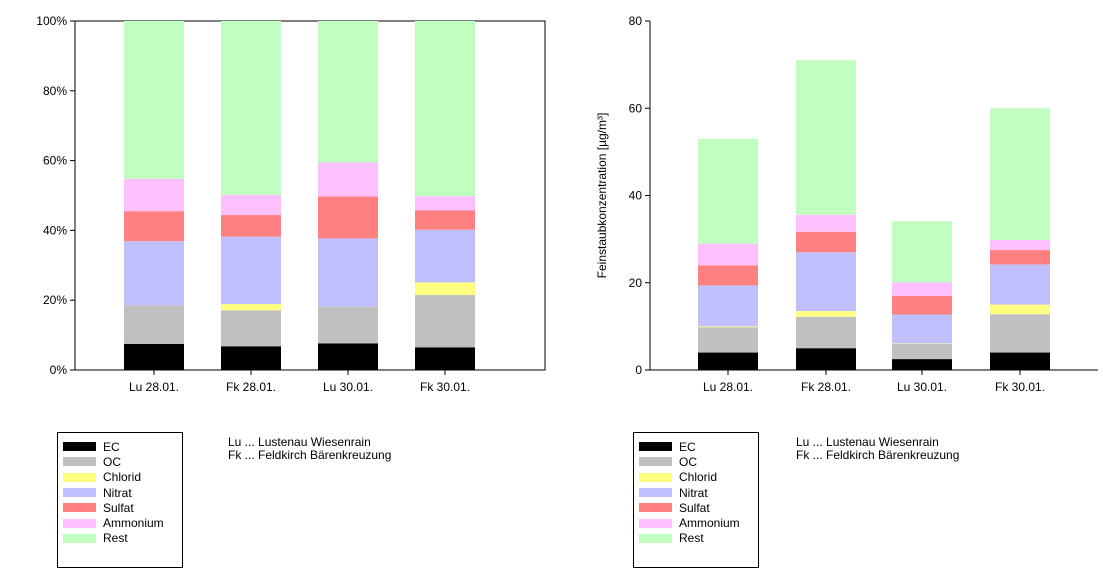 The height and width of the screenshot is (568, 1103). Describe the element at coordinates (636, 21) in the screenshot. I see `y-tick-label: 80` at that location.